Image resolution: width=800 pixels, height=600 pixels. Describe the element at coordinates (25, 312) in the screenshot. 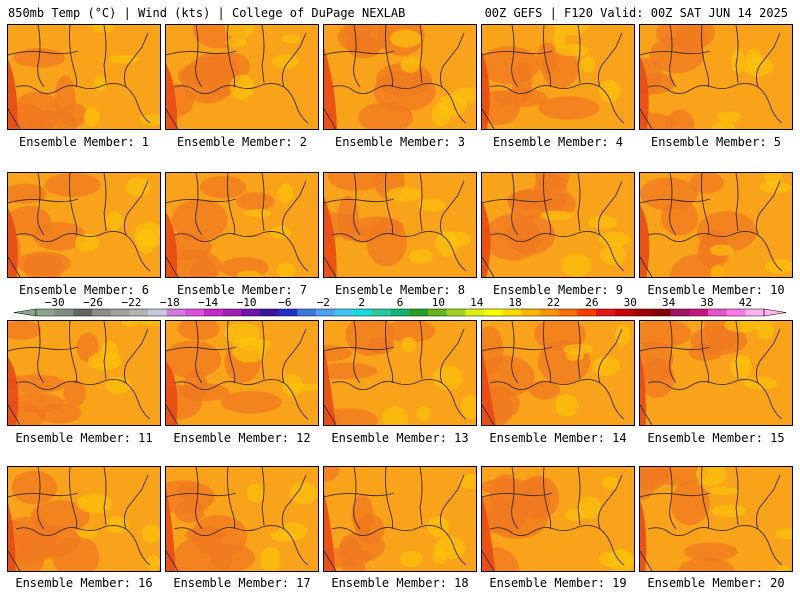

I see `colorbar-low-arrow` at that location.